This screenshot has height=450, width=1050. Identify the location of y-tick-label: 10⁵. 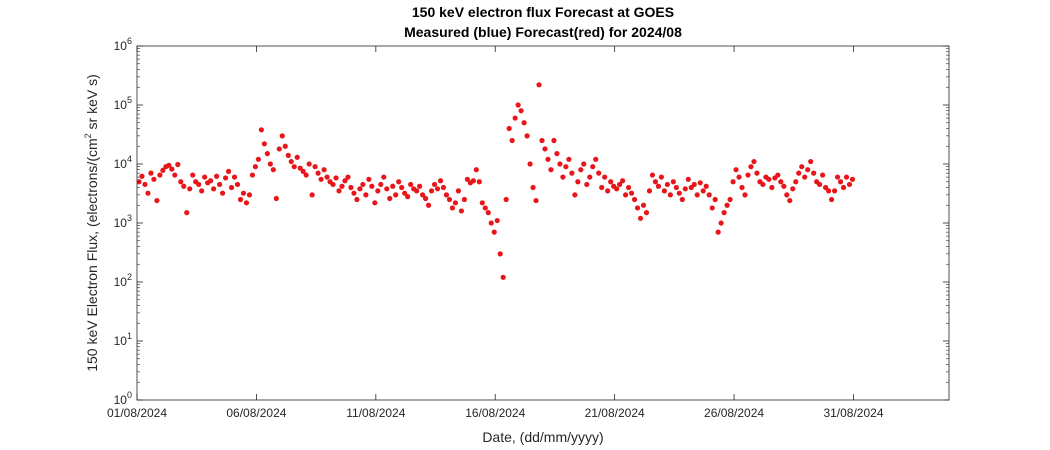
(123, 103).